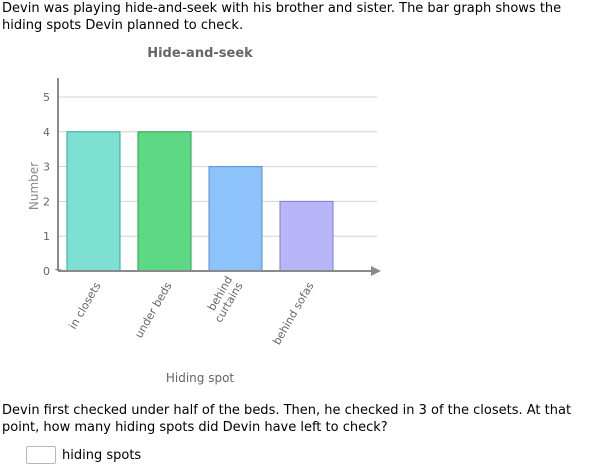  Describe the element at coordinates (376, 271) in the screenshot. I see `x-axis-arrow` at that location.